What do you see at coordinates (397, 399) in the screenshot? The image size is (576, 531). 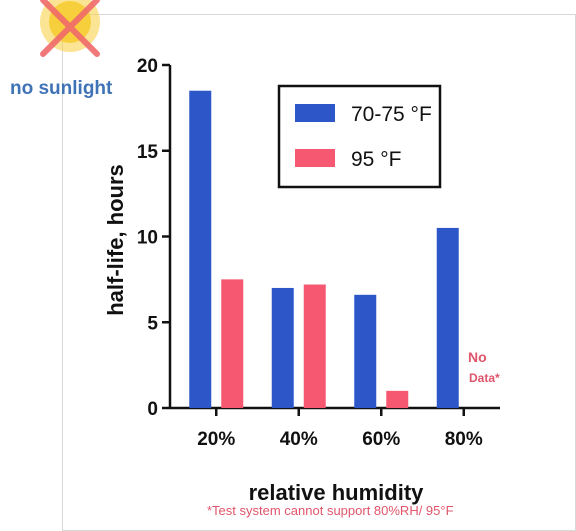 I see `bar-series2-60pct` at bounding box center [397, 399].